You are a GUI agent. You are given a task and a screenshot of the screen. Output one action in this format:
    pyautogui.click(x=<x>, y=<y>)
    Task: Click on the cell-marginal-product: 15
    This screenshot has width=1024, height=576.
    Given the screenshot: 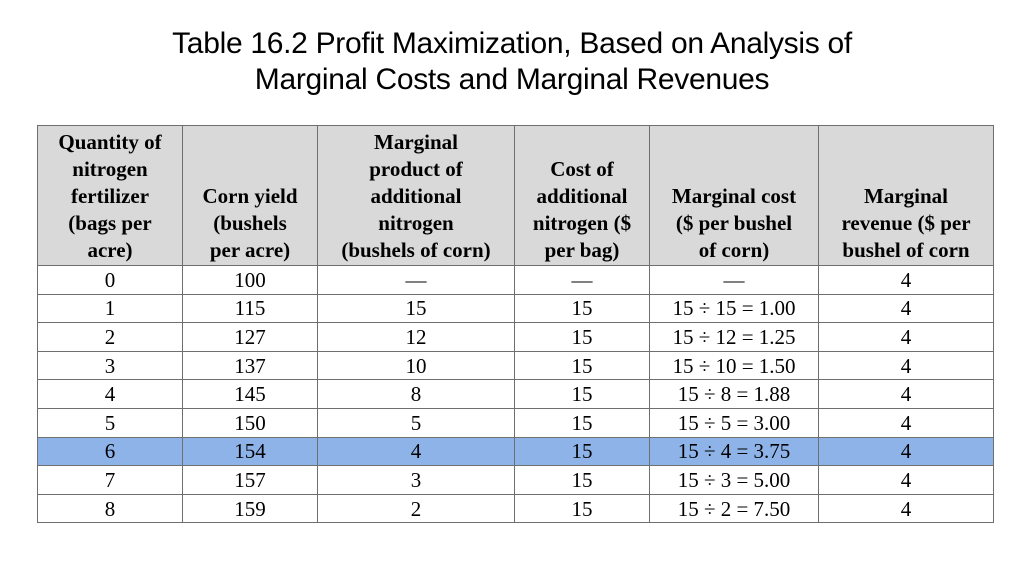 What is the action you would take?
    pyautogui.click(x=416, y=308)
    